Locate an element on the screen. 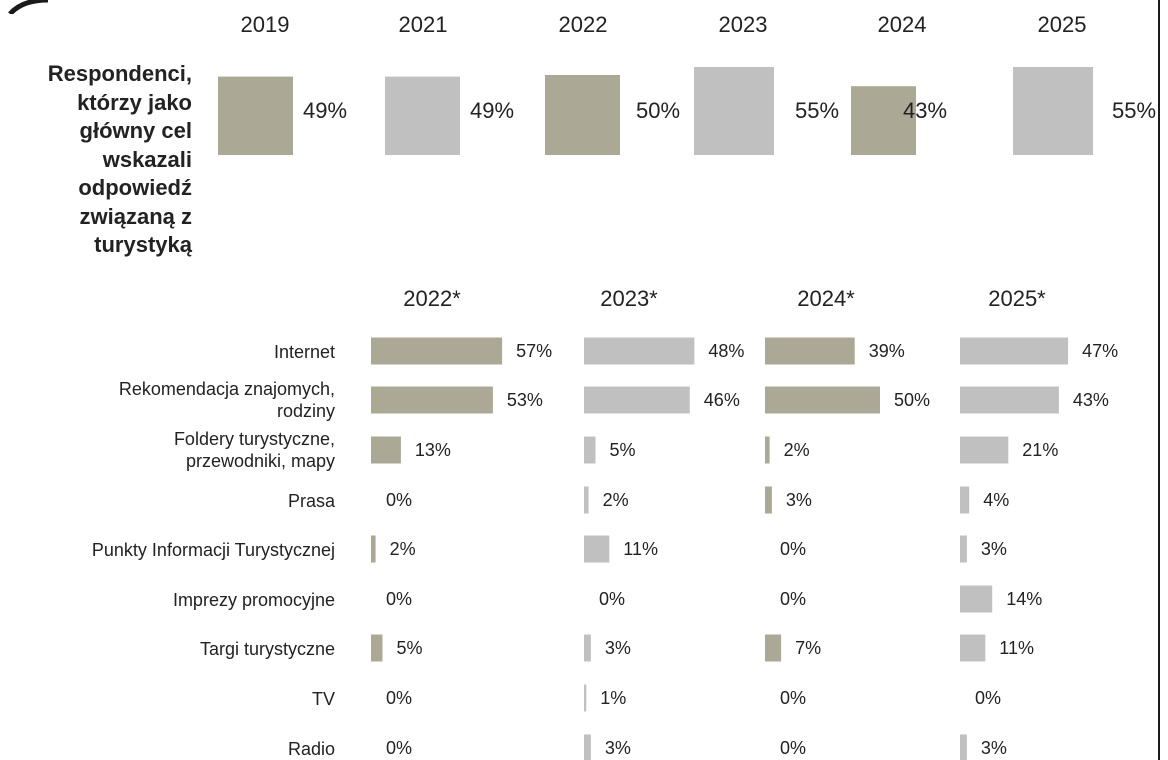 The image size is (1168, 760). bar-value-label: 4% is located at coordinates (996, 500).